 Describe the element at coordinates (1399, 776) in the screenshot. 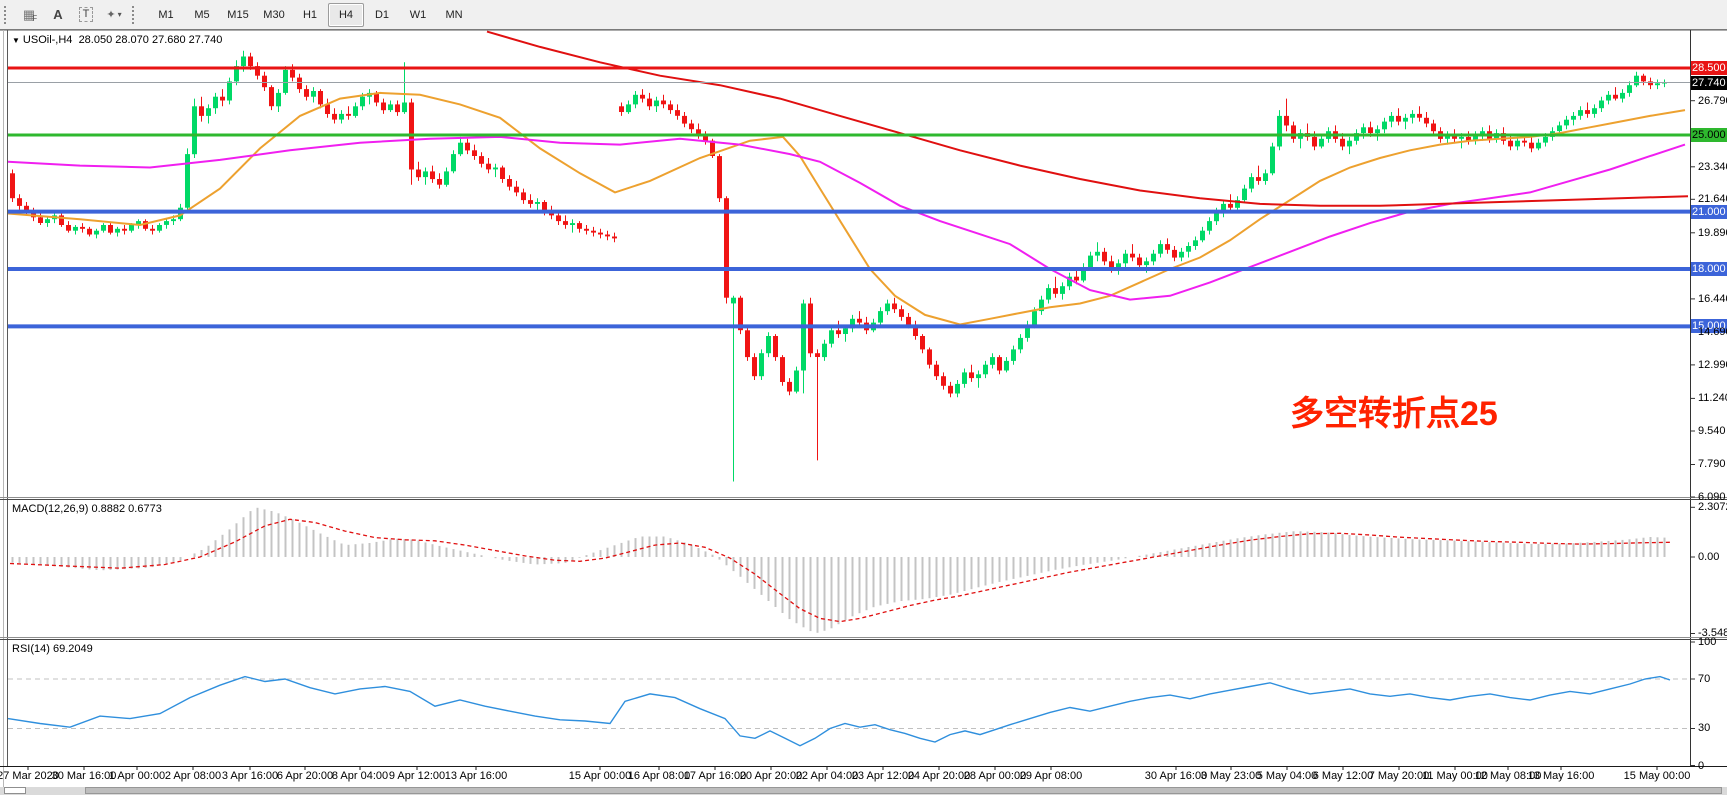

I see `time-axis-label: 7 May 20:00` at that location.